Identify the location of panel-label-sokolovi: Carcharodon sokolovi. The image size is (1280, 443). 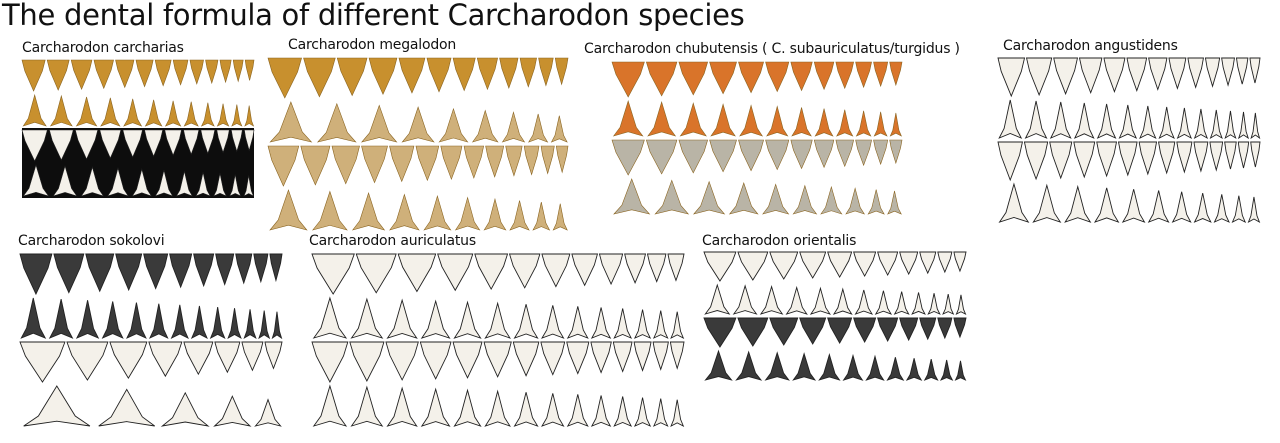
(91, 241).